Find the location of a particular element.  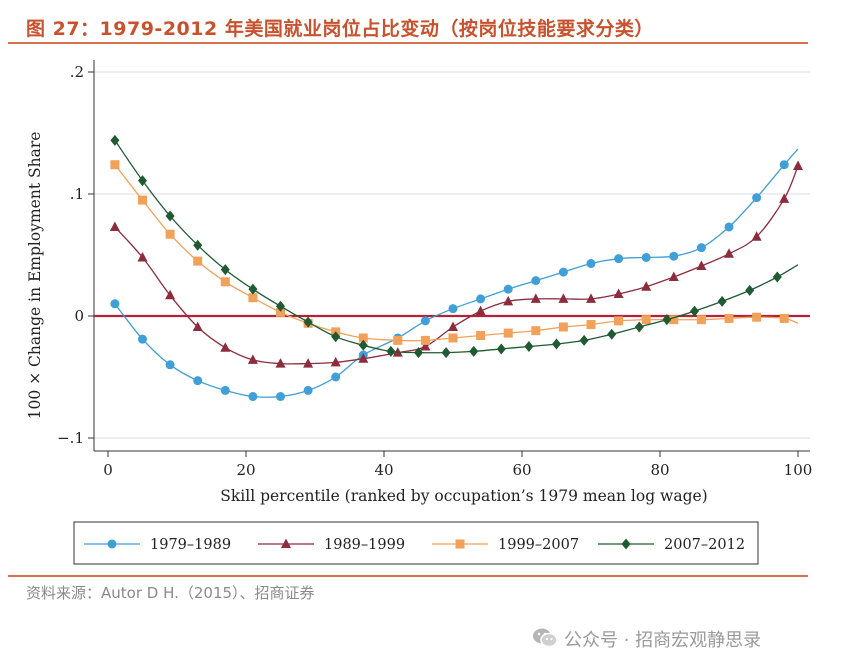

watermark: 公众号 · 招商宏观静思录 is located at coordinates (682, 639).